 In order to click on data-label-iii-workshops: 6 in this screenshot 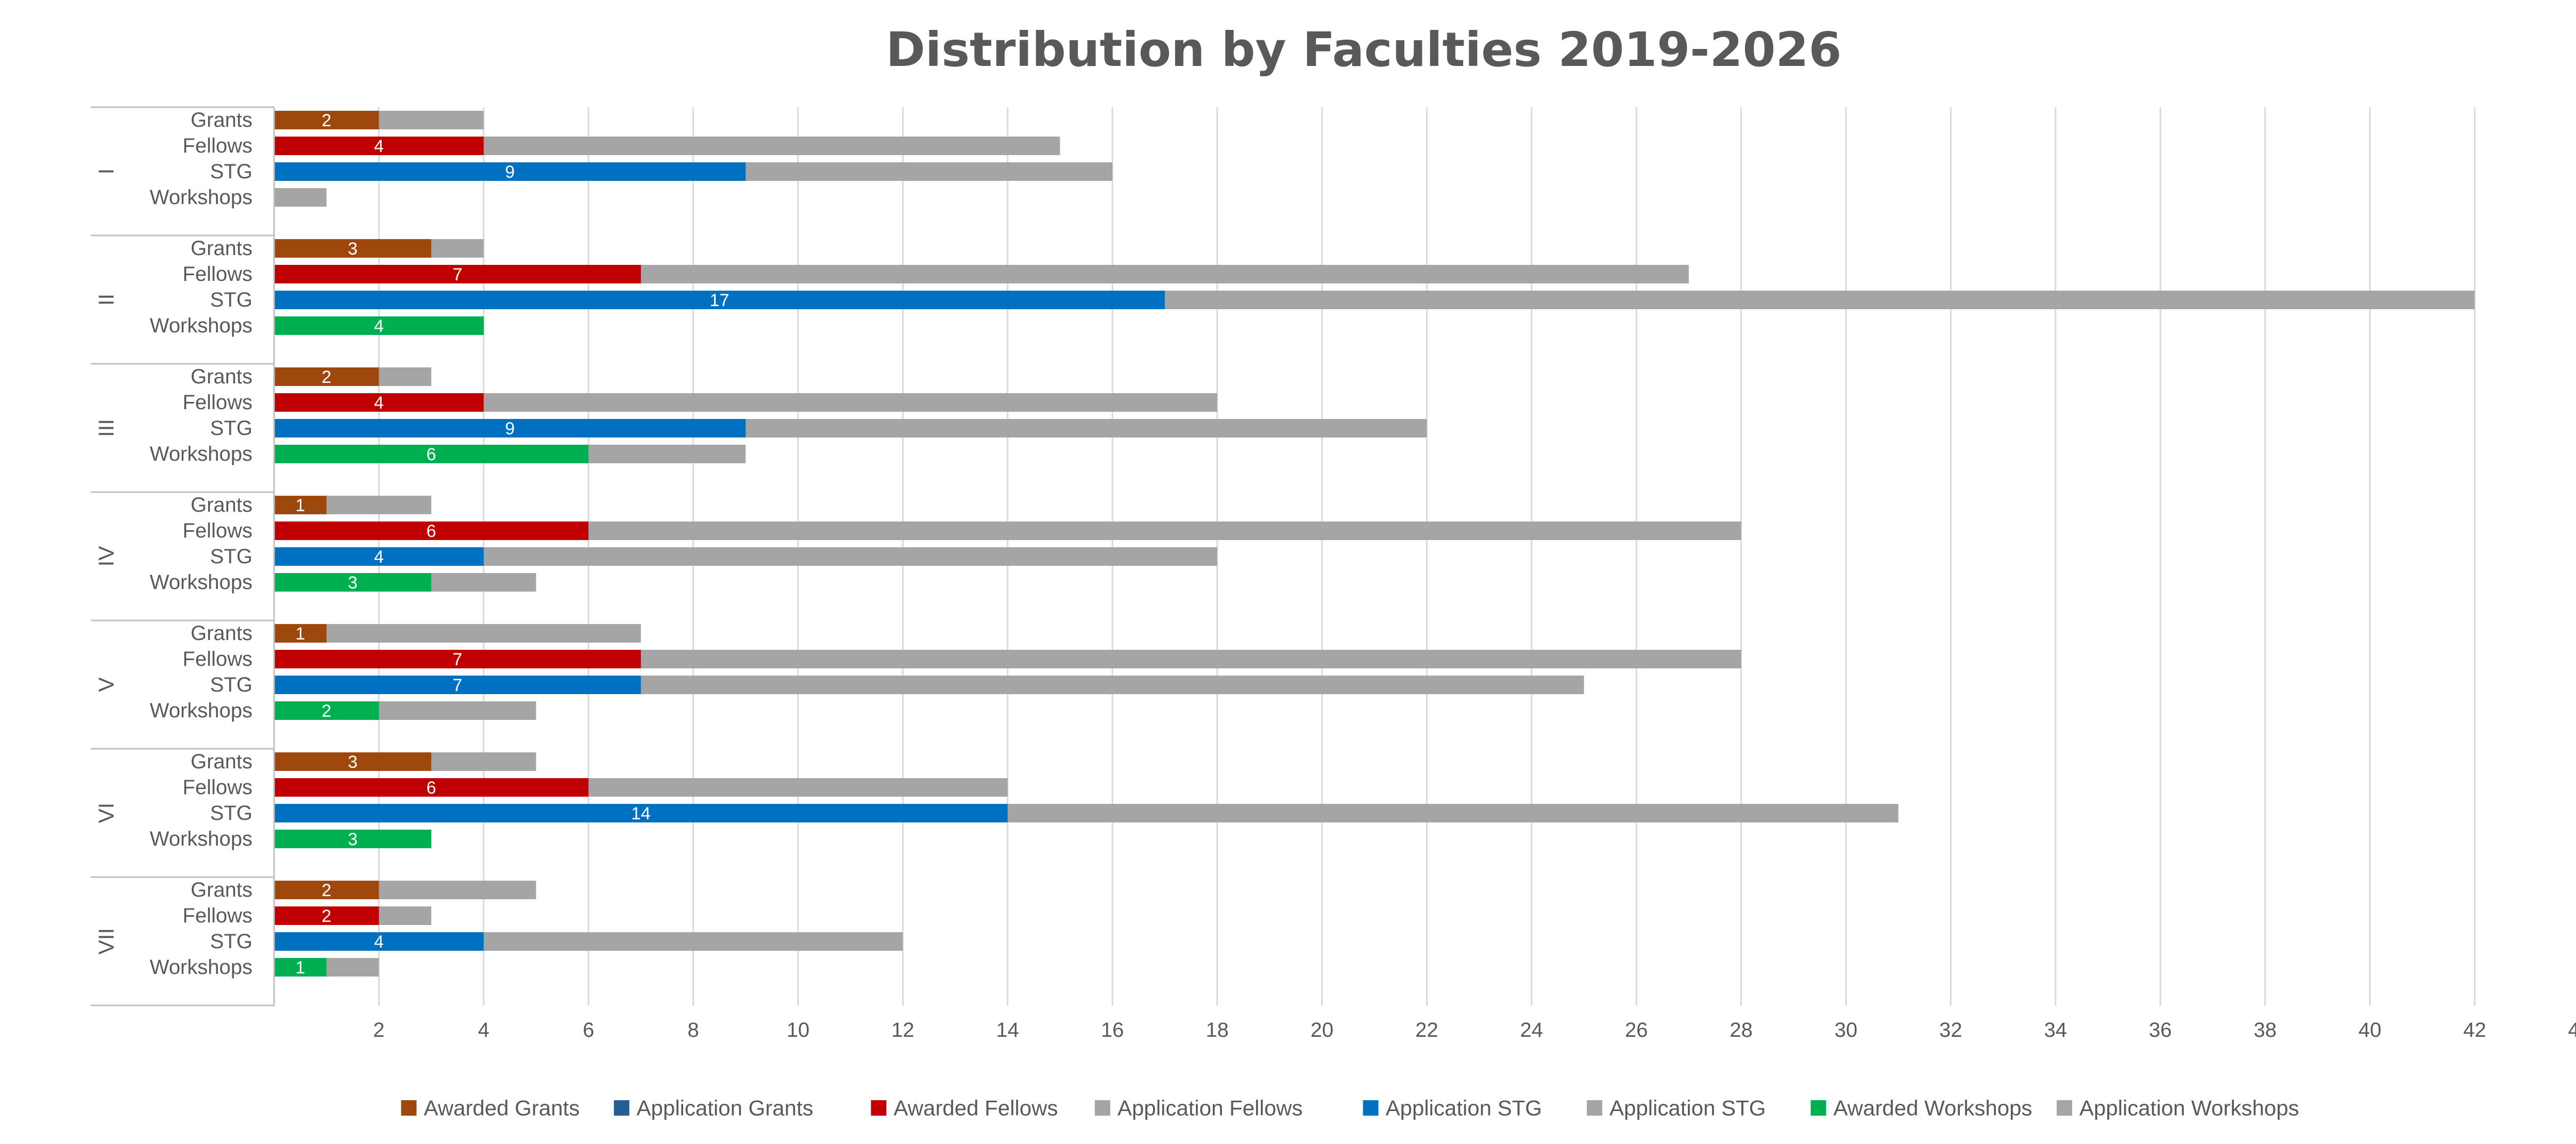, I will do `click(431, 454)`.